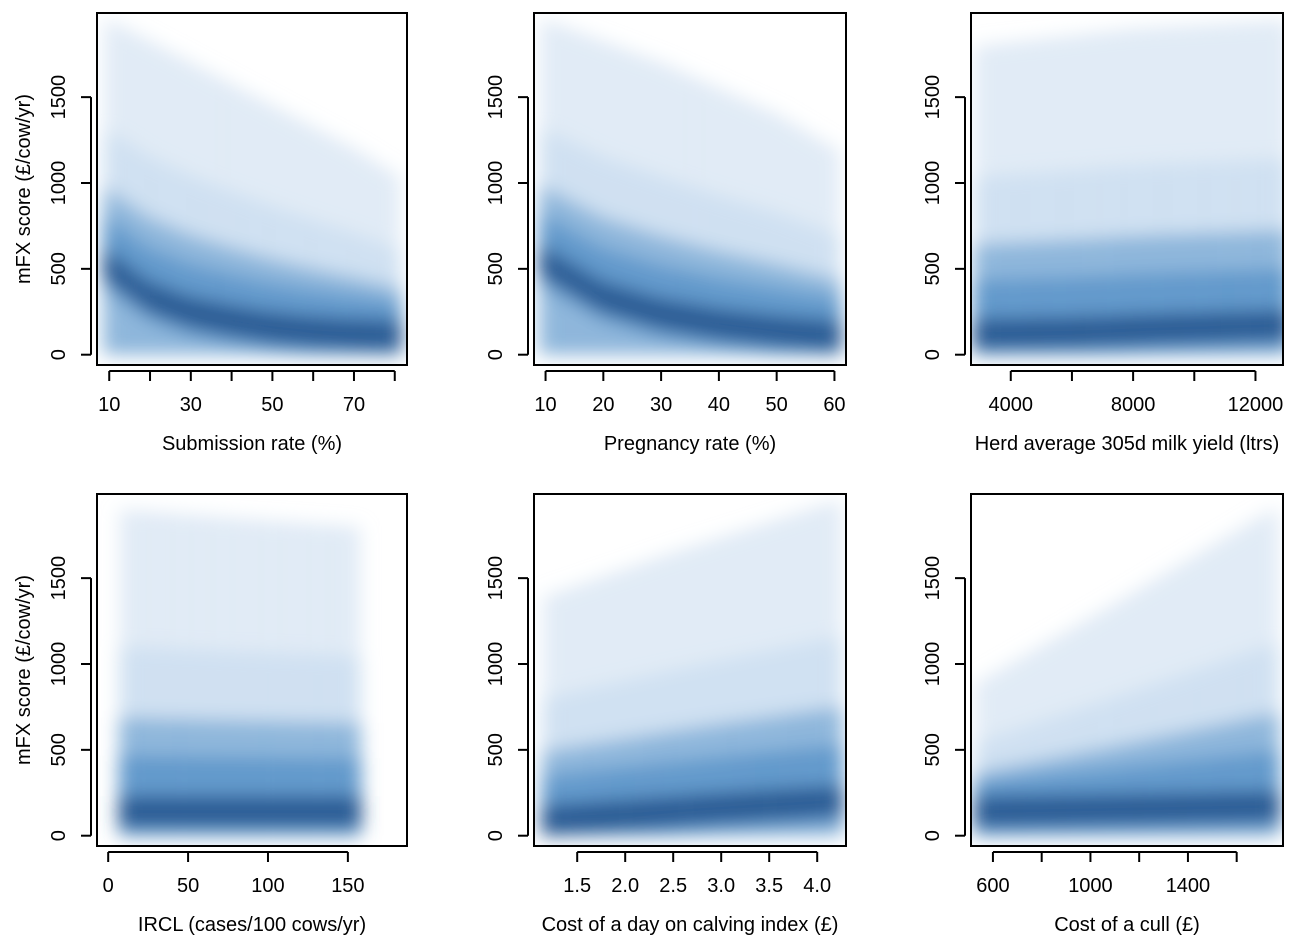  Describe the element at coordinates (673, 886) in the screenshot. I see `x-tick-label: 2.5` at that location.